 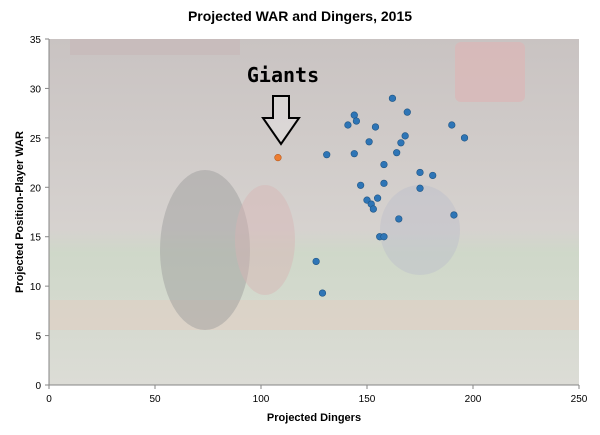 What do you see at coordinates (261, 399) in the screenshot?
I see `x-tick-label: 100` at bounding box center [261, 399].